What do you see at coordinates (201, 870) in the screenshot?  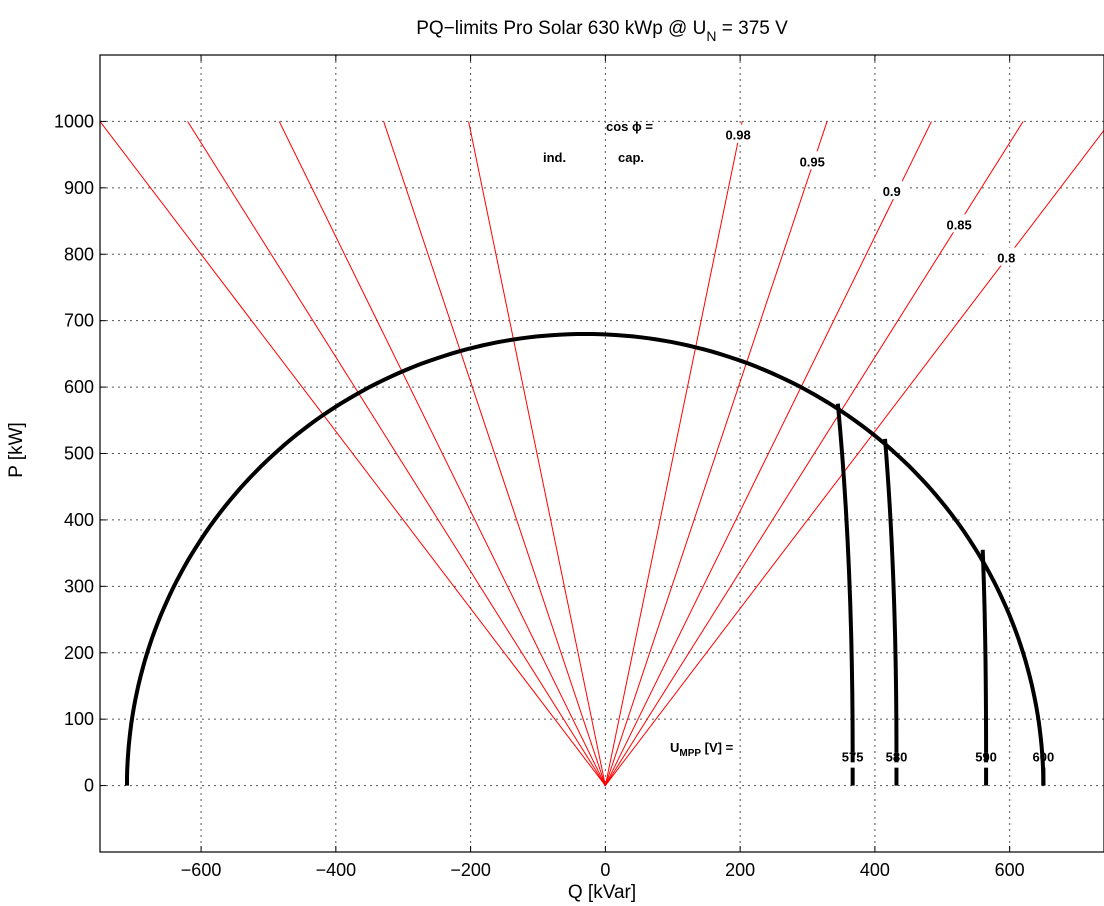 I see `x-tick-label: −600` at bounding box center [201, 870].